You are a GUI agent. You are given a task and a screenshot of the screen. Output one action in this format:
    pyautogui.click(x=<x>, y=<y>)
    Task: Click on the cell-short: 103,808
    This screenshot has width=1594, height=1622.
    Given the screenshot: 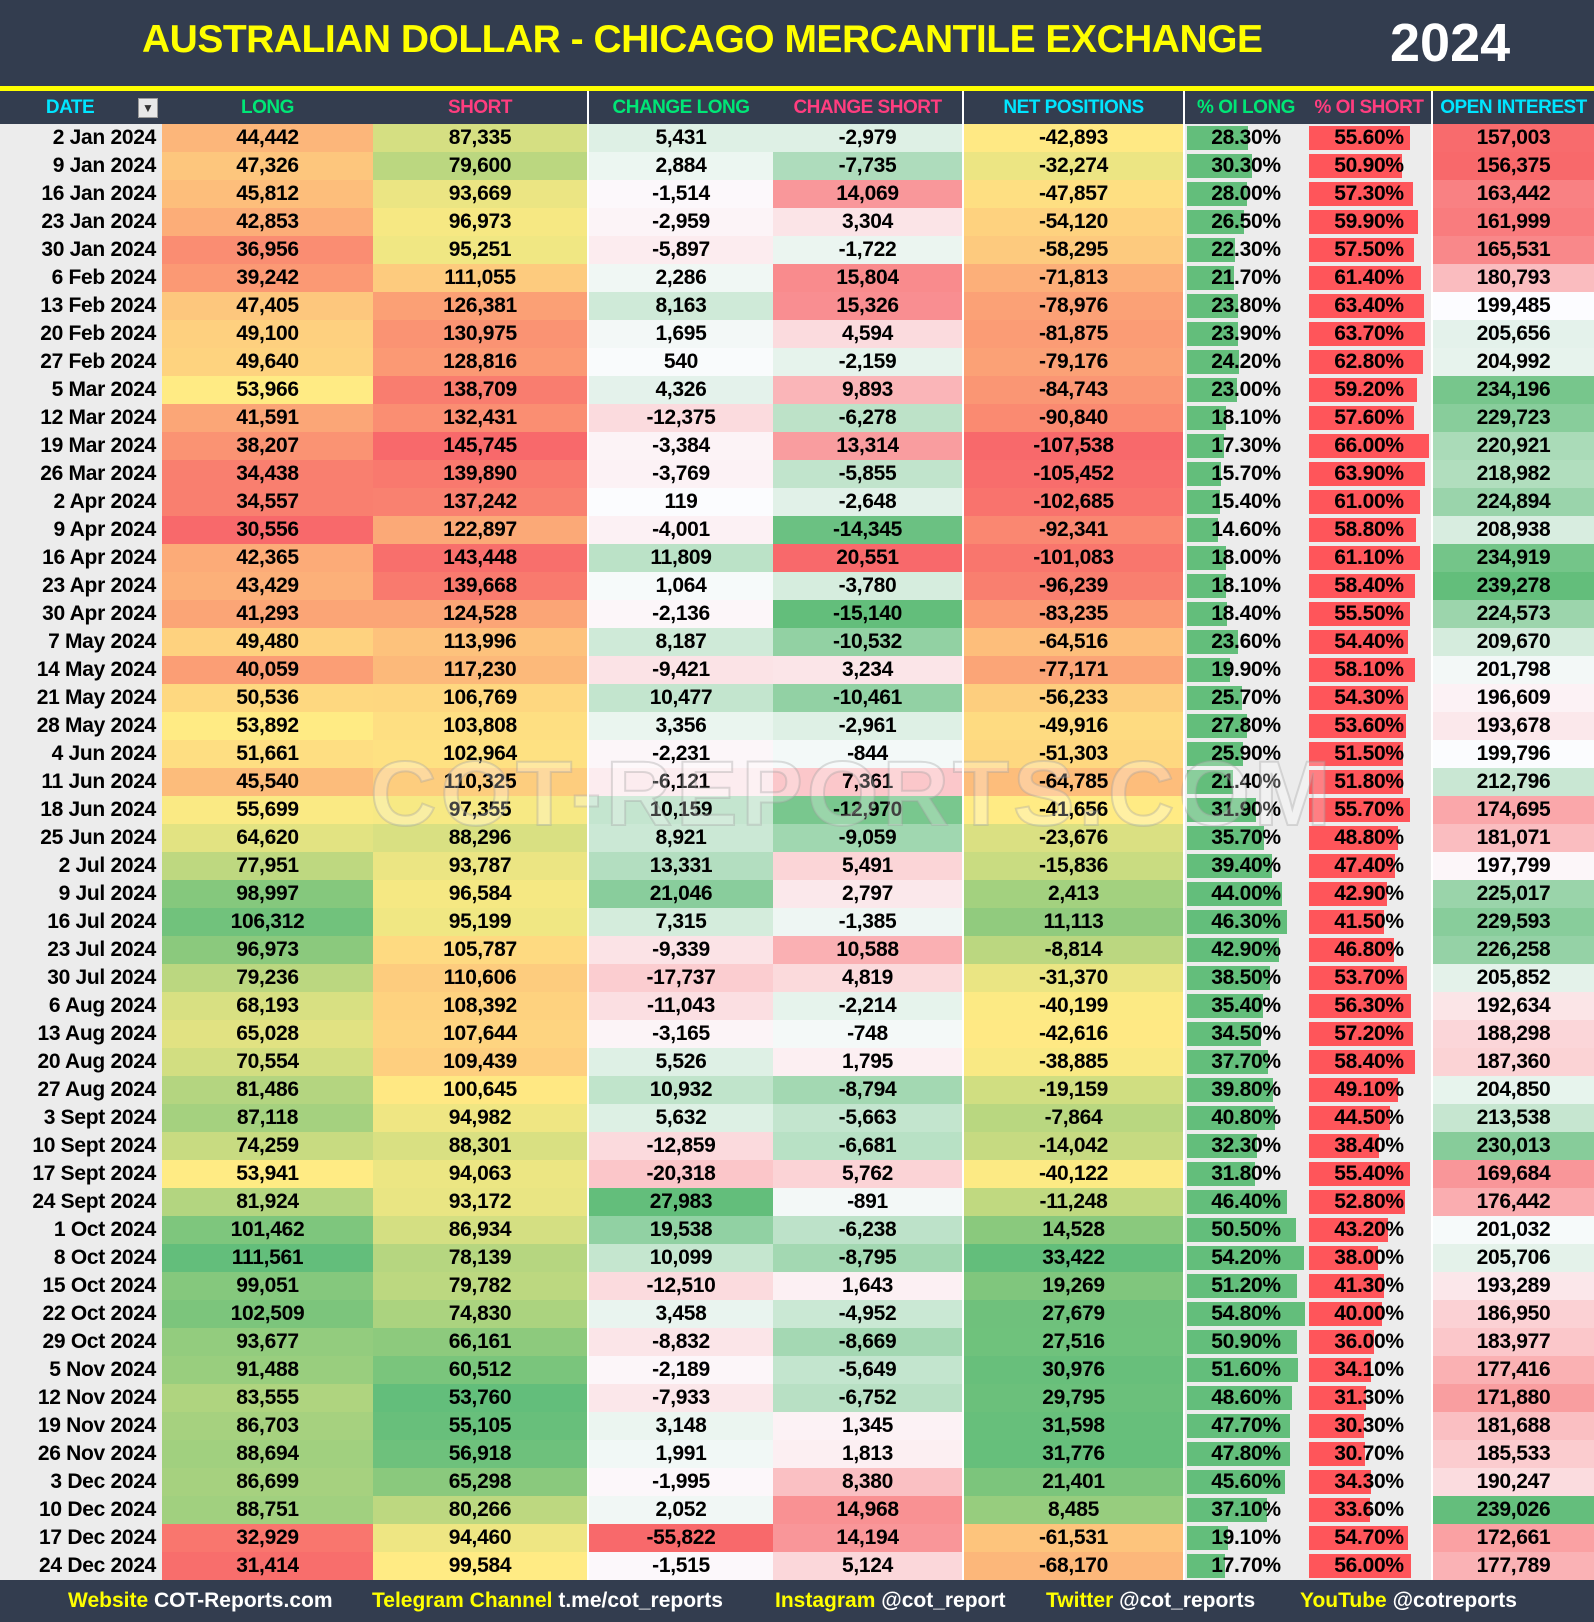 What is the action you would take?
    pyautogui.click(x=480, y=726)
    